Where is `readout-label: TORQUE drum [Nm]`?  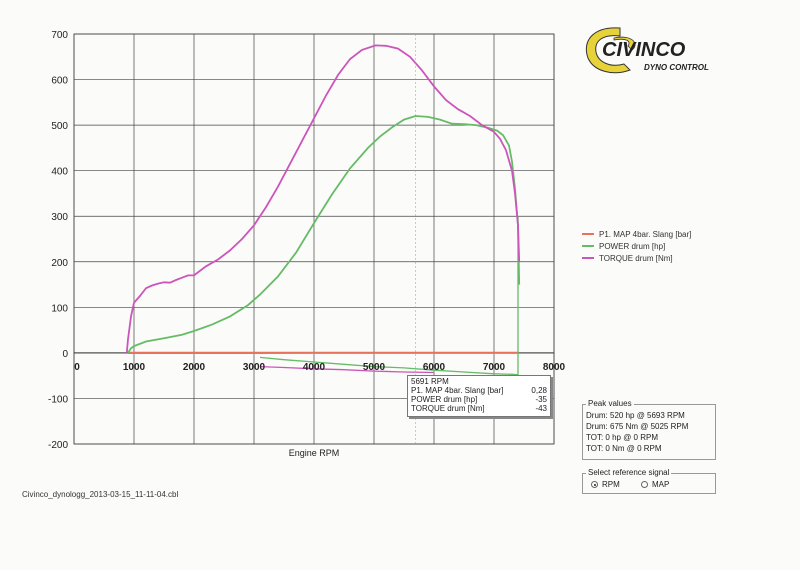
readout-label: TORQUE drum [Nm] is located at coordinates (448, 408).